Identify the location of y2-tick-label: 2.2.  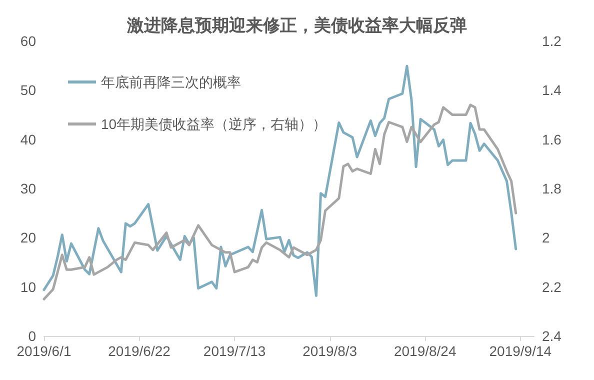
(552, 286).